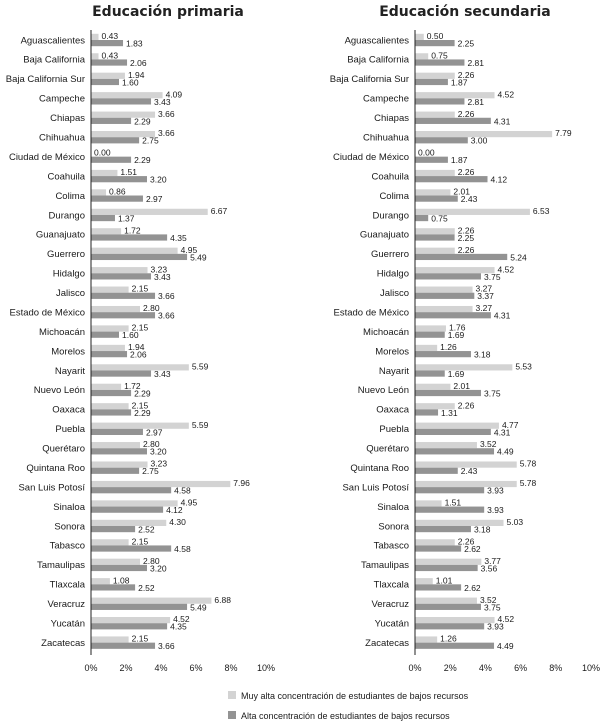  I want to click on data-label-very-high: 6.53, so click(541, 211).